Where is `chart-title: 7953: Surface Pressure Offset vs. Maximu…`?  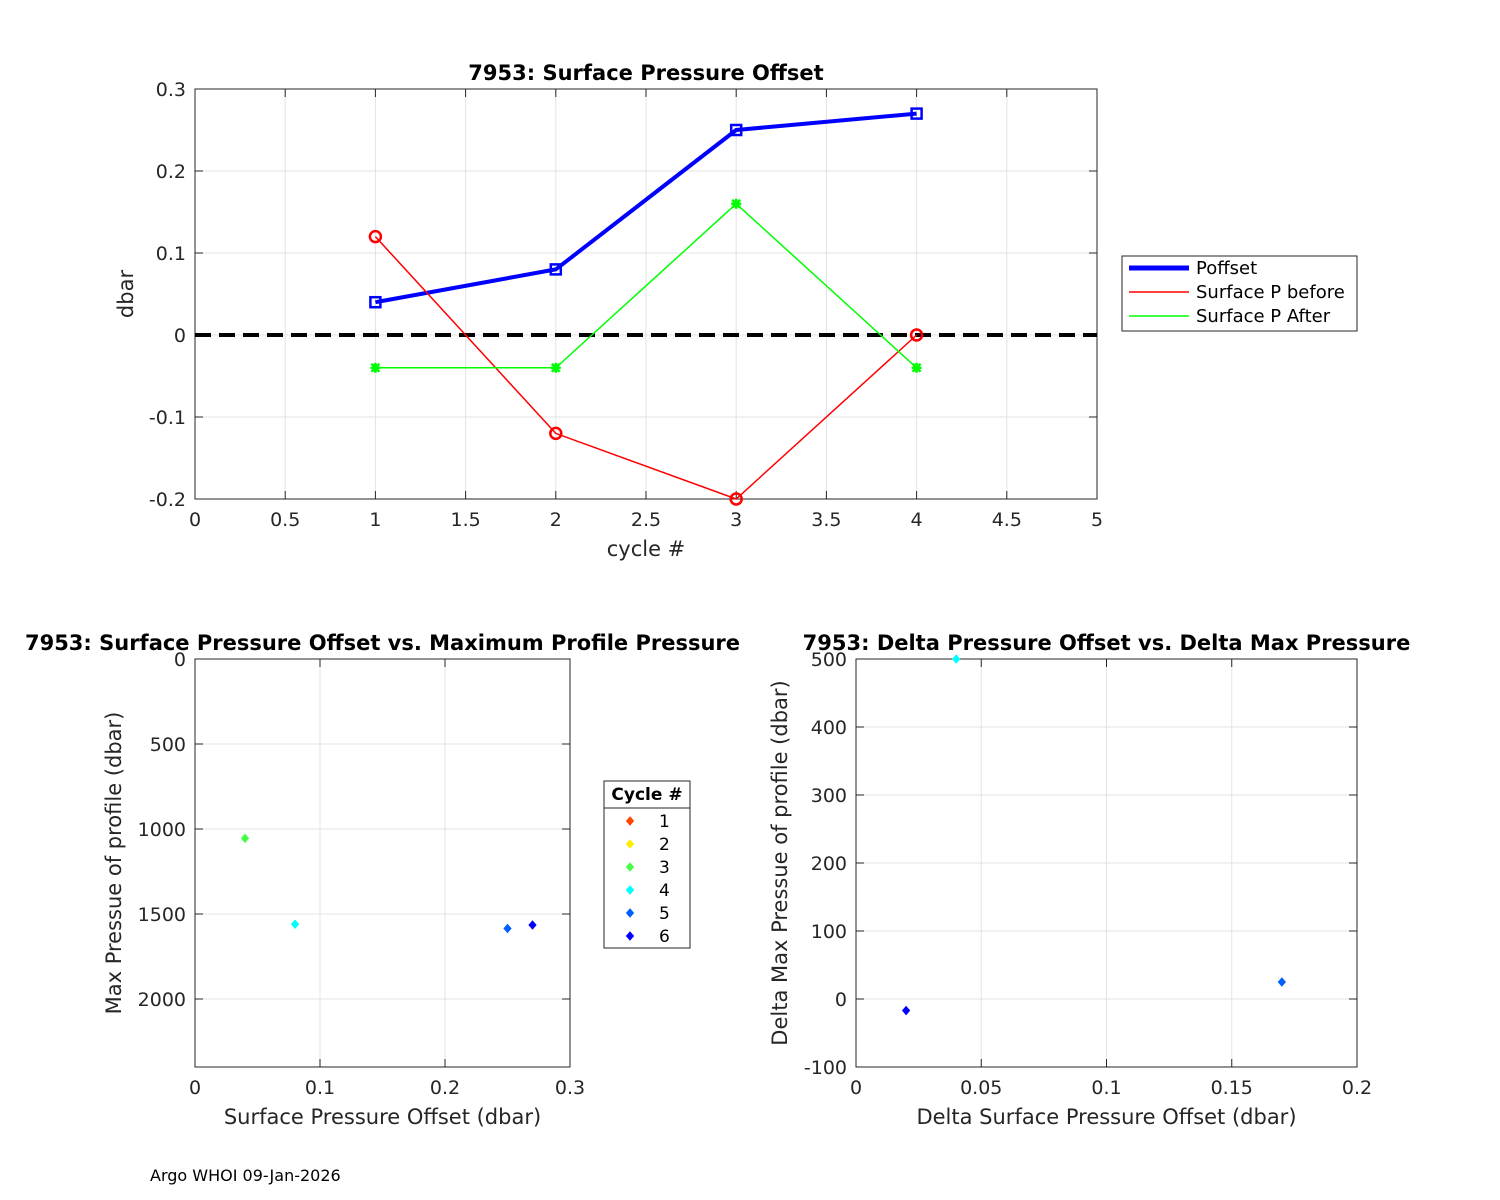 chart-title: 7953: Surface Pressure Offset vs. Maximu… is located at coordinates (382, 643).